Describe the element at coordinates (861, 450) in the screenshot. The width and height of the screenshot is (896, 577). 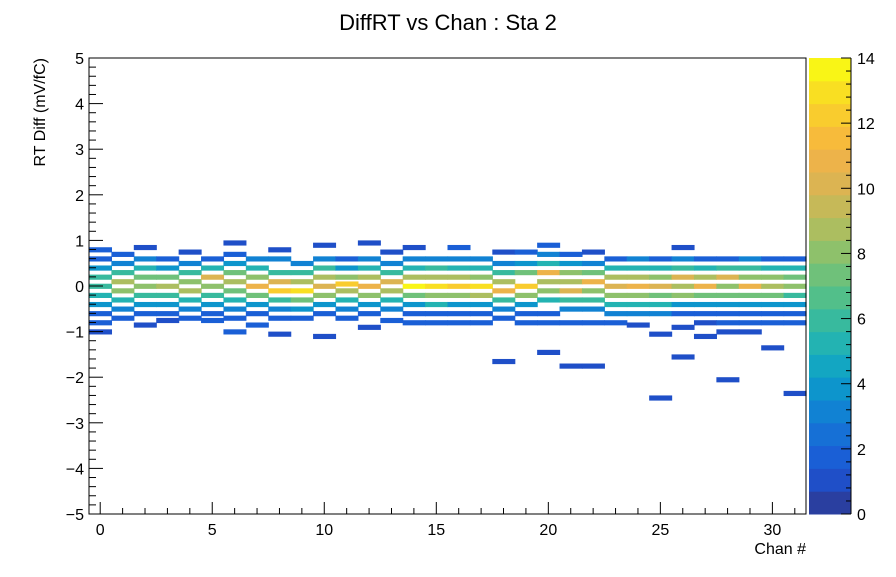
I see `z-tick-label: 2` at that location.